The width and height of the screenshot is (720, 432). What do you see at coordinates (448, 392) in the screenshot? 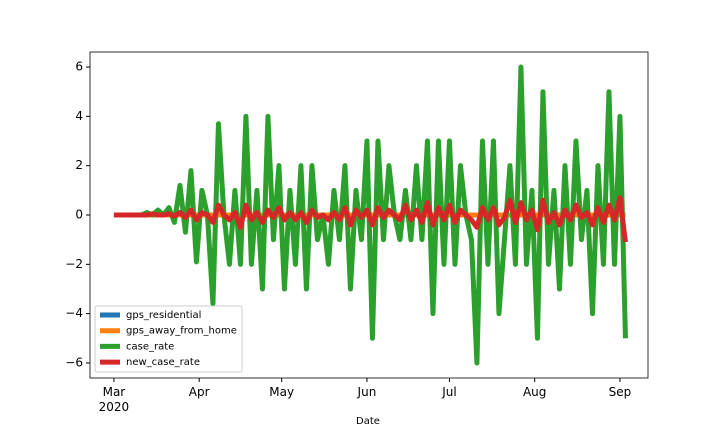
I see `x-tick-label: Jul` at bounding box center [448, 392].